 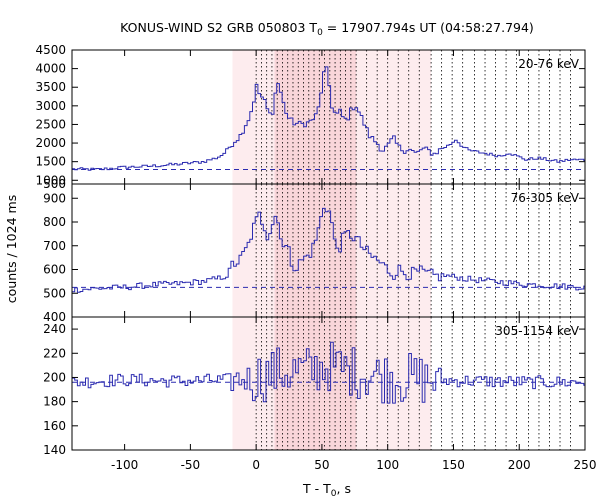 What do you see at coordinates (54, 222) in the screenshot?
I see `y-tick-label: 800` at bounding box center [54, 222].